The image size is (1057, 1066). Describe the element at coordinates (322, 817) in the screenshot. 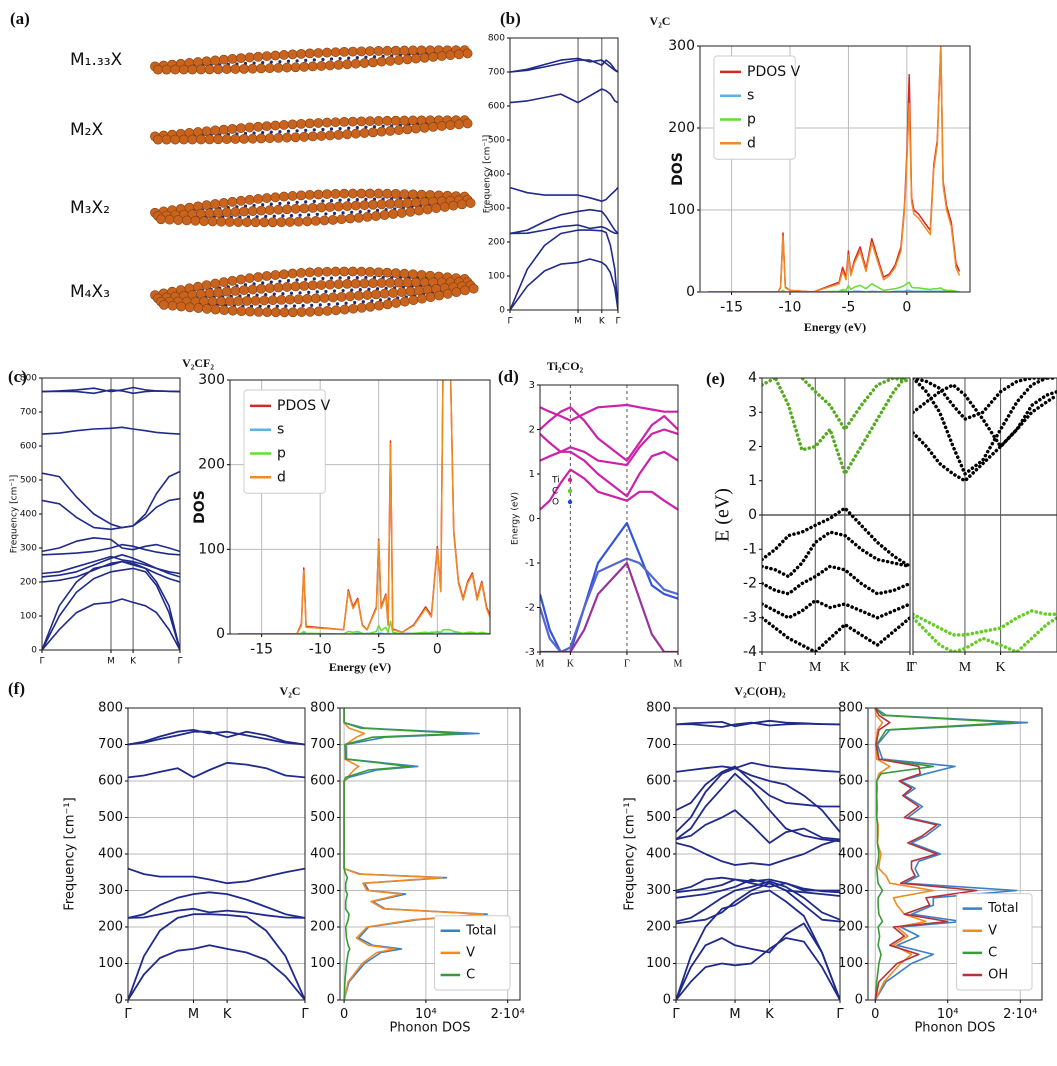

I see `y-tick-label: 500` at that location.